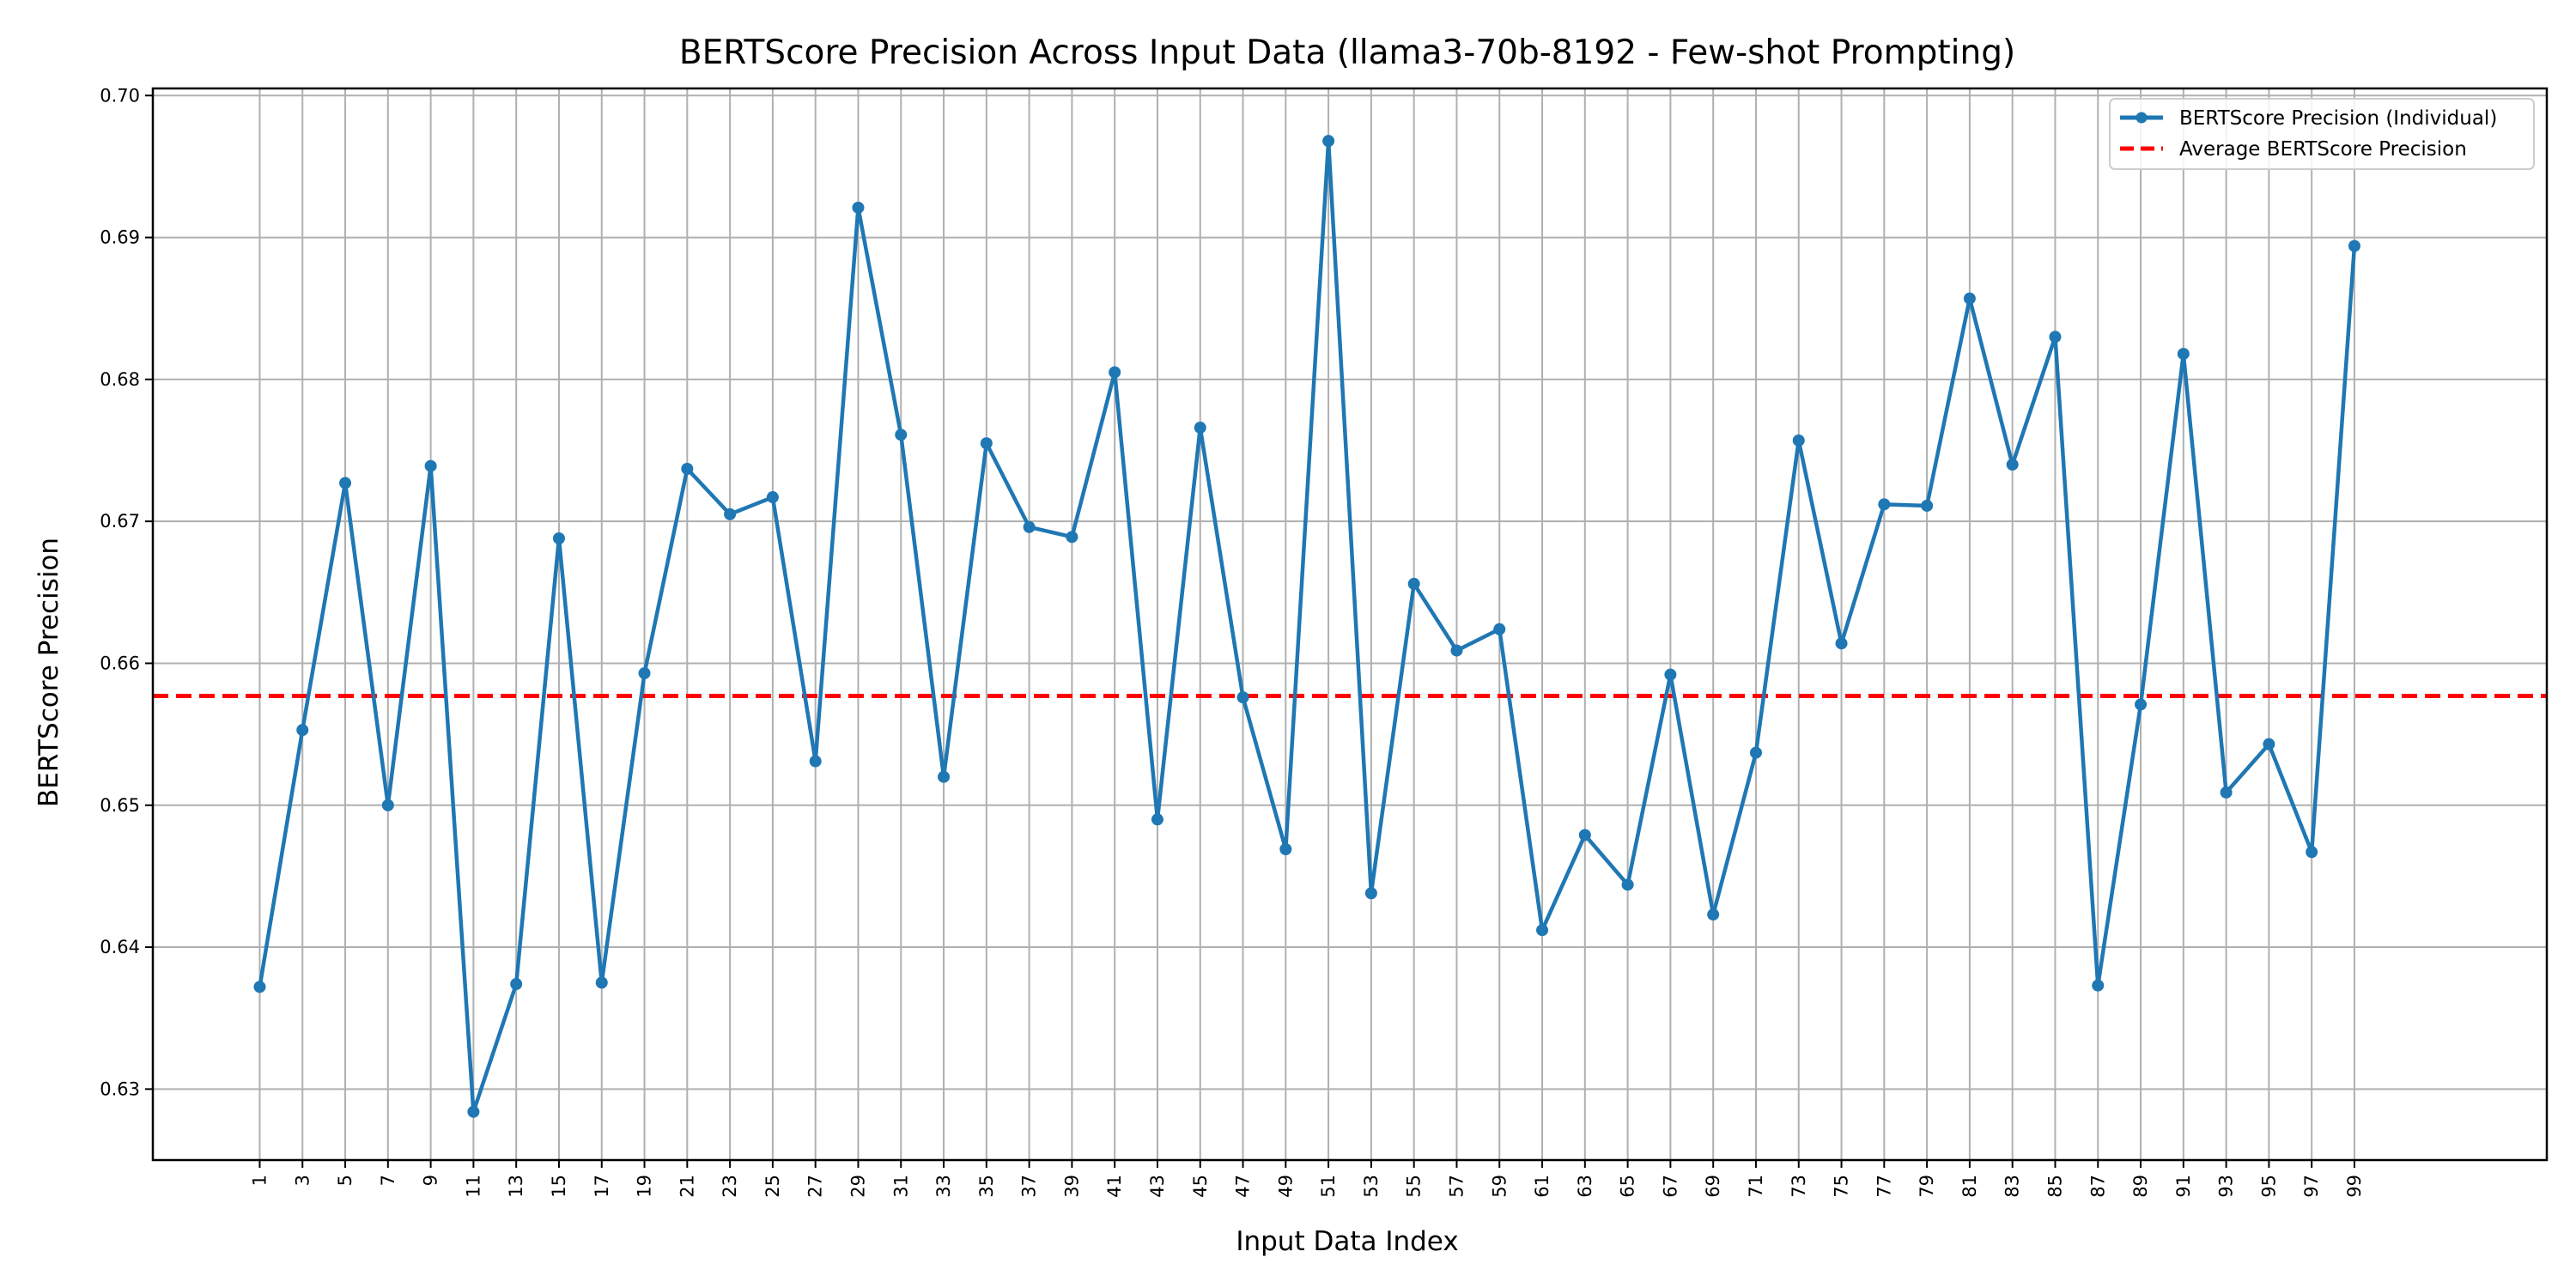 The width and height of the screenshot is (2576, 1288). What do you see at coordinates (345, 1180) in the screenshot?
I see `x-tick-label: 5` at bounding box center [345, 1180].